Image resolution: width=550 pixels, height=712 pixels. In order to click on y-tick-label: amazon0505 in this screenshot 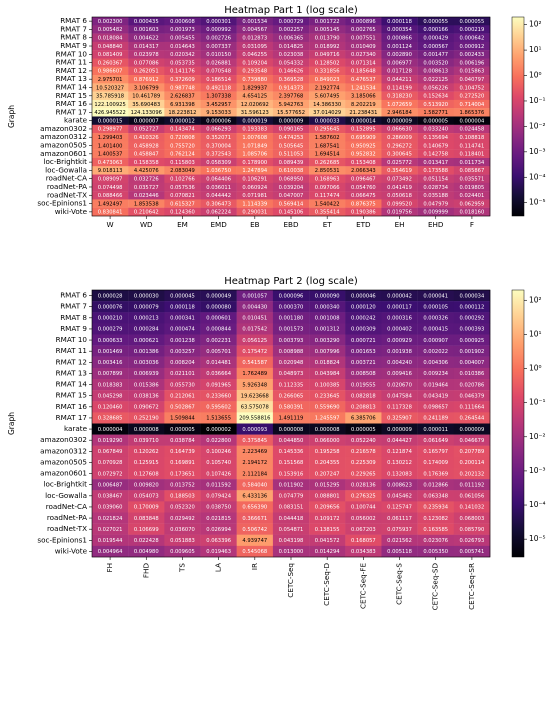, I will do `click(63, 145)`.